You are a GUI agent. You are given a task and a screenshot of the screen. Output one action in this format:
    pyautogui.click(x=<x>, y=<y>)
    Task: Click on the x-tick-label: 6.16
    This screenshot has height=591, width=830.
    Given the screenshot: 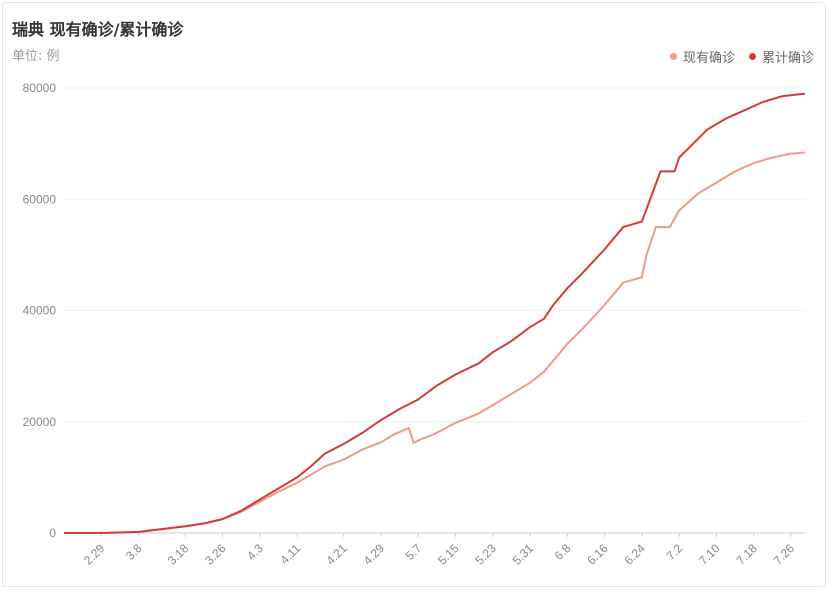 What is the action you would take?
    pyautogui.click(x=597, y=554)
    